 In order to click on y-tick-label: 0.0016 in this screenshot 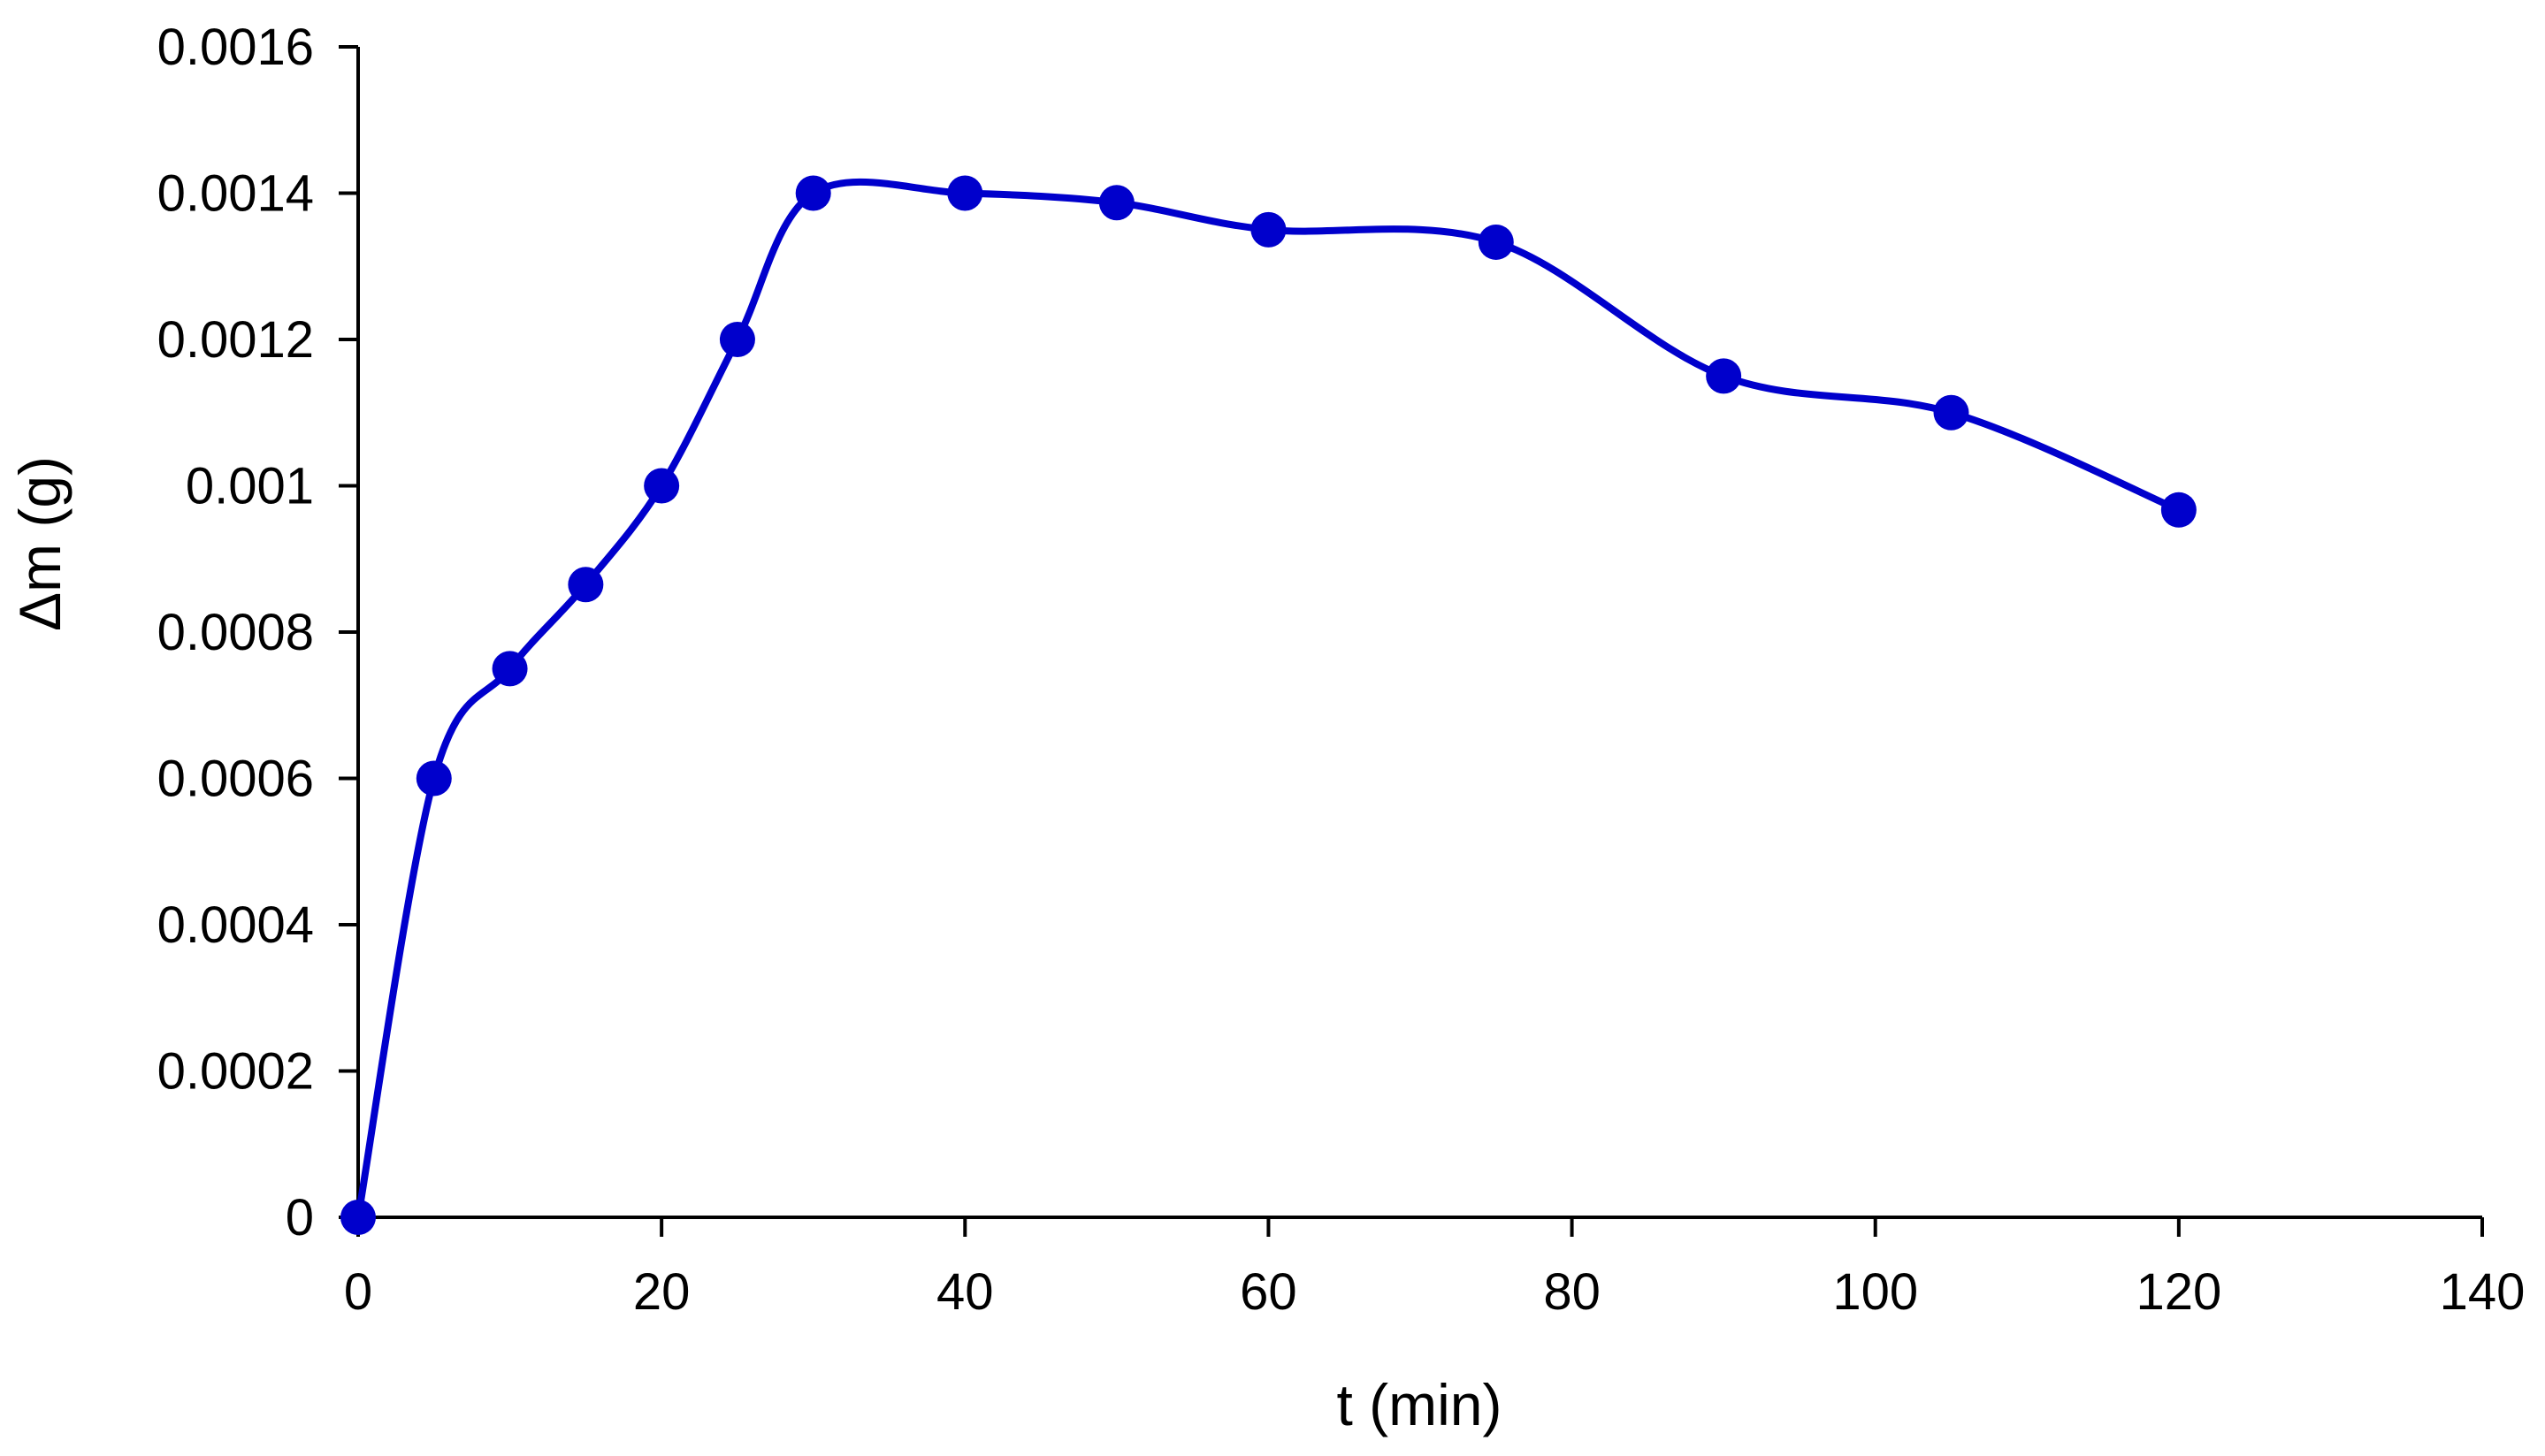, I will do `click(235, 47)`.